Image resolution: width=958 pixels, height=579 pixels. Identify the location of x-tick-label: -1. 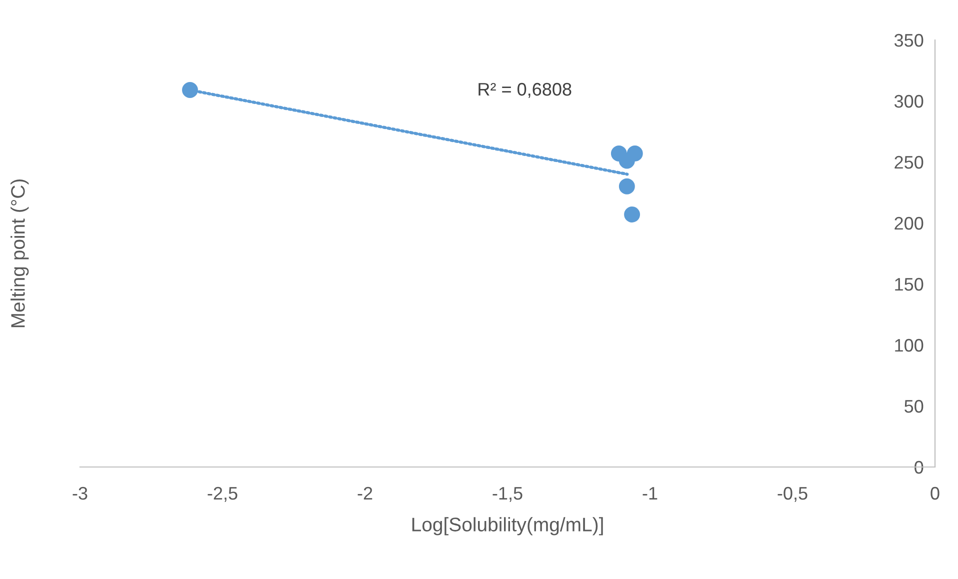
(650, 493).